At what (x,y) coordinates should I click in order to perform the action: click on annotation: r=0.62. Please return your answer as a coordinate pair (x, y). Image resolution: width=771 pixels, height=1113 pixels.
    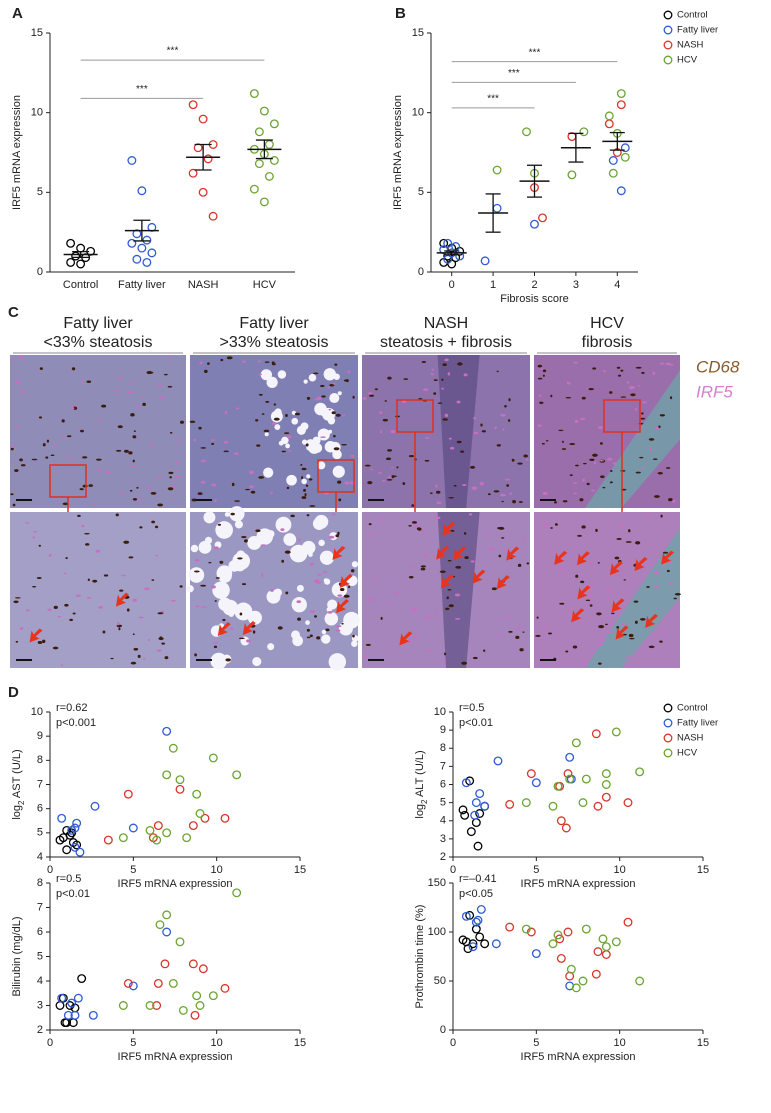
    Looking at the image, I should click on (72, 708).